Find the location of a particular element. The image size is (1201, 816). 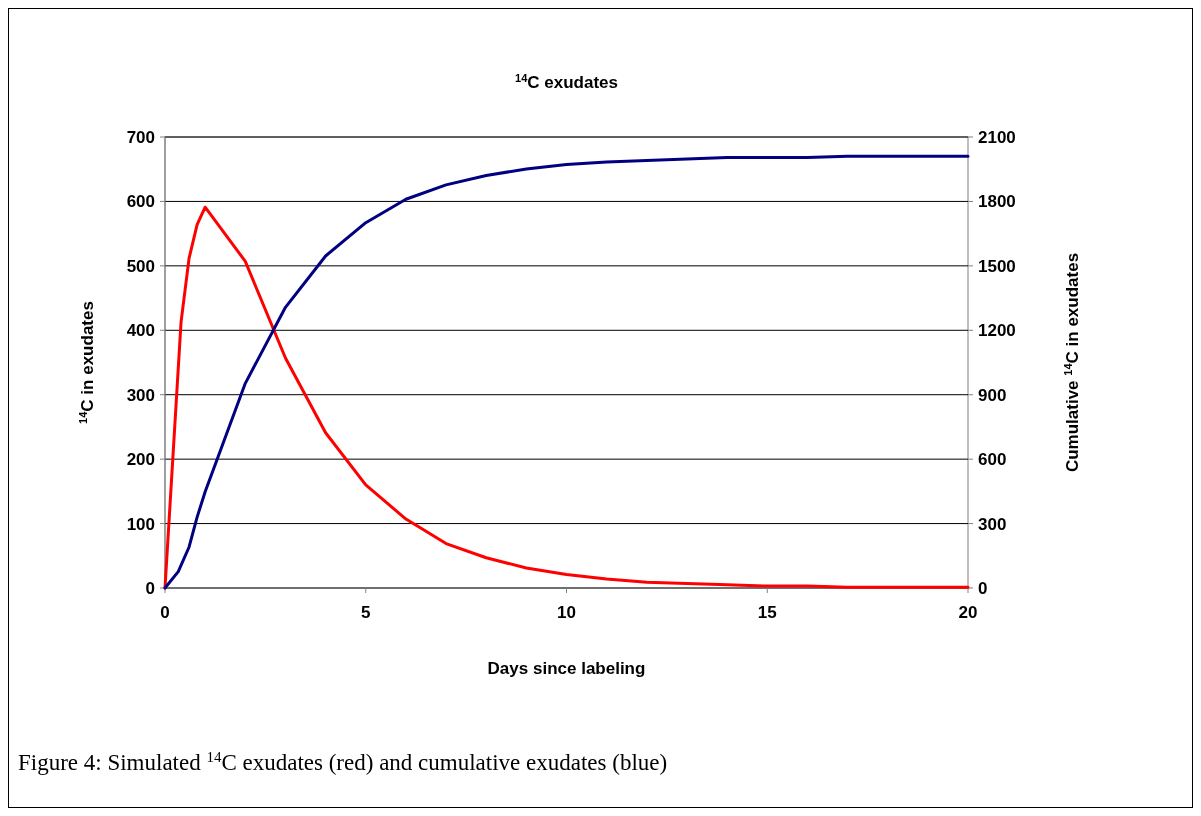

y-tick-label: 700 is located at coordinates (140, 137).